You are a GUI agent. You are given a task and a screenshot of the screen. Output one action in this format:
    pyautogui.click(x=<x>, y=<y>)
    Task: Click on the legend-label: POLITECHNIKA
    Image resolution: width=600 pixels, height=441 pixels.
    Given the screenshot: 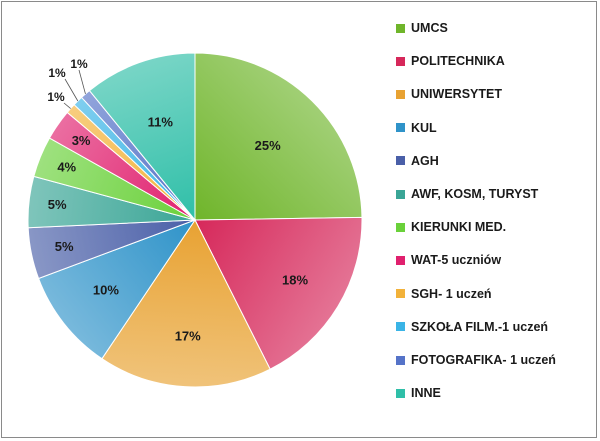 What is the action you would take?
    pyautogui.click(x=458, y=61)
    